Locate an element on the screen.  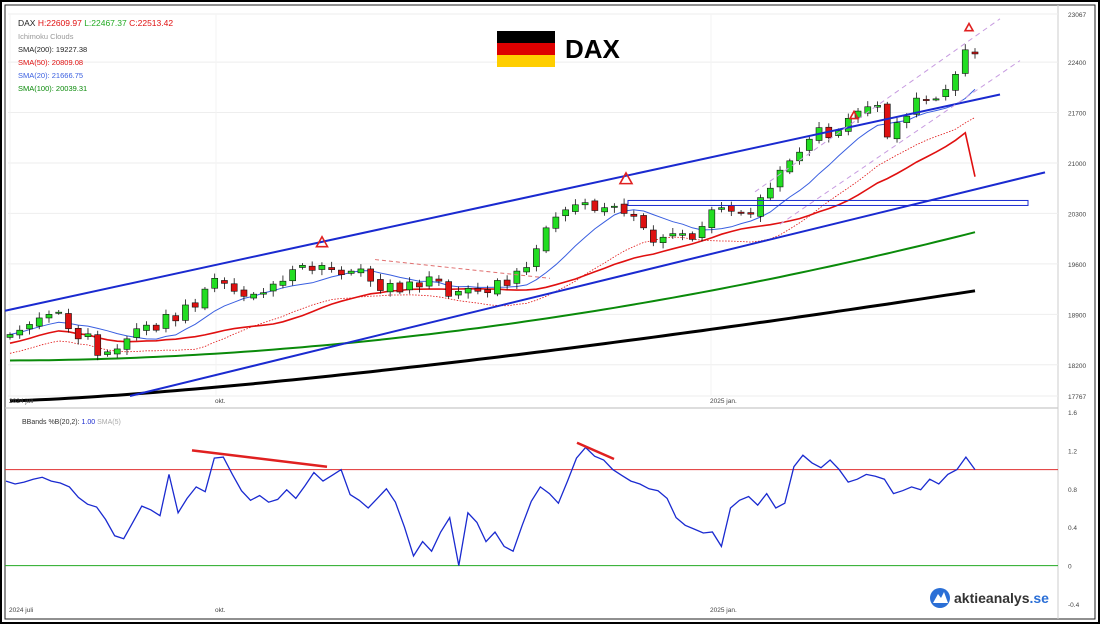
pctb-tick-label: -0.4 is located at coordinates (1074, 605).